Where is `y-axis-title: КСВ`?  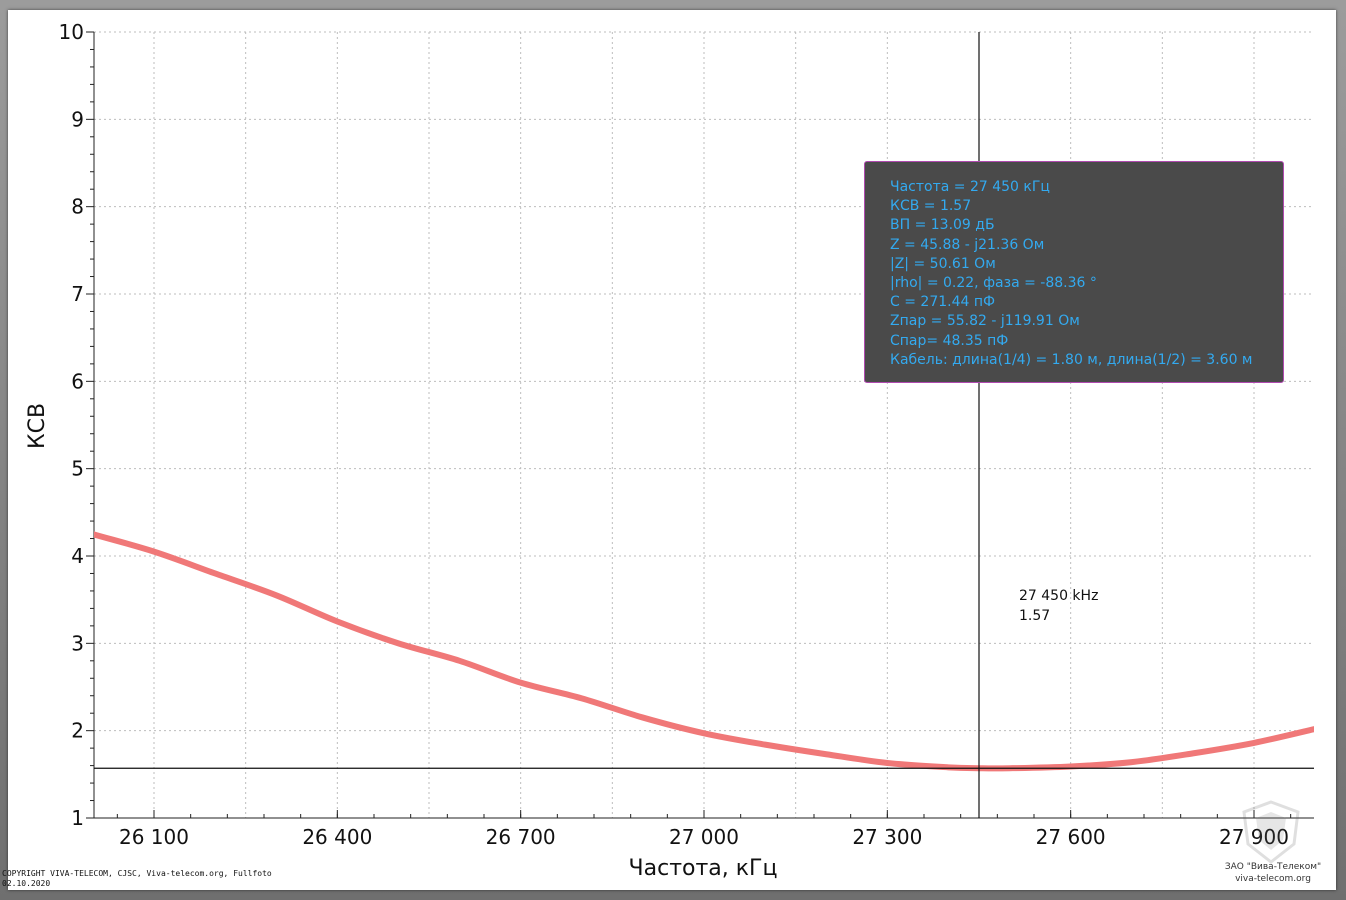 y-axis-title: КСВ is located at coordinates (37, 426).